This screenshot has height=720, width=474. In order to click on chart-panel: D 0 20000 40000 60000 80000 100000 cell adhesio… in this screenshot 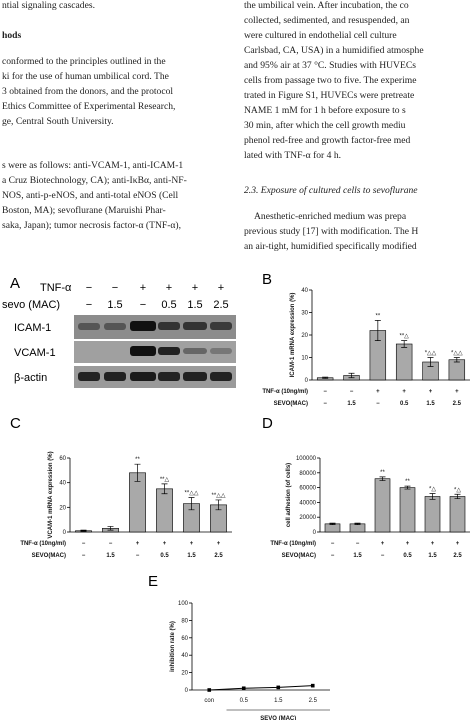, I will do `click(366, 487)`.